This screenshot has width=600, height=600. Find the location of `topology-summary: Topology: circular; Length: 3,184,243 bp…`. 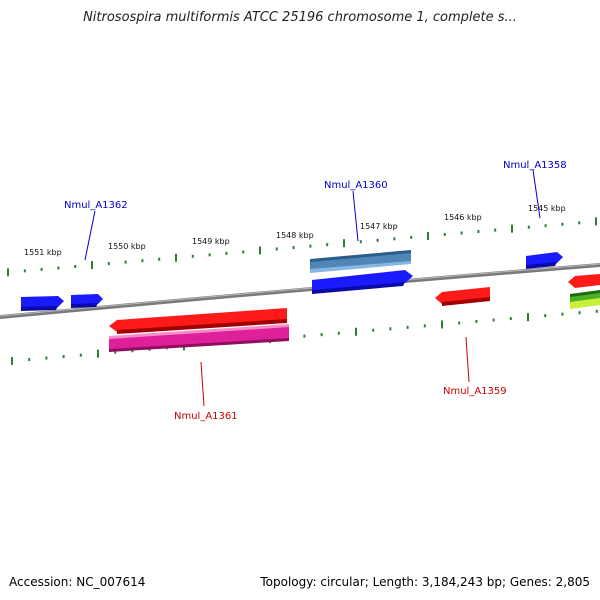

topology-summary: Topology: circular; Length: 3,184,243 bp… is located at coordinates (425, 582).